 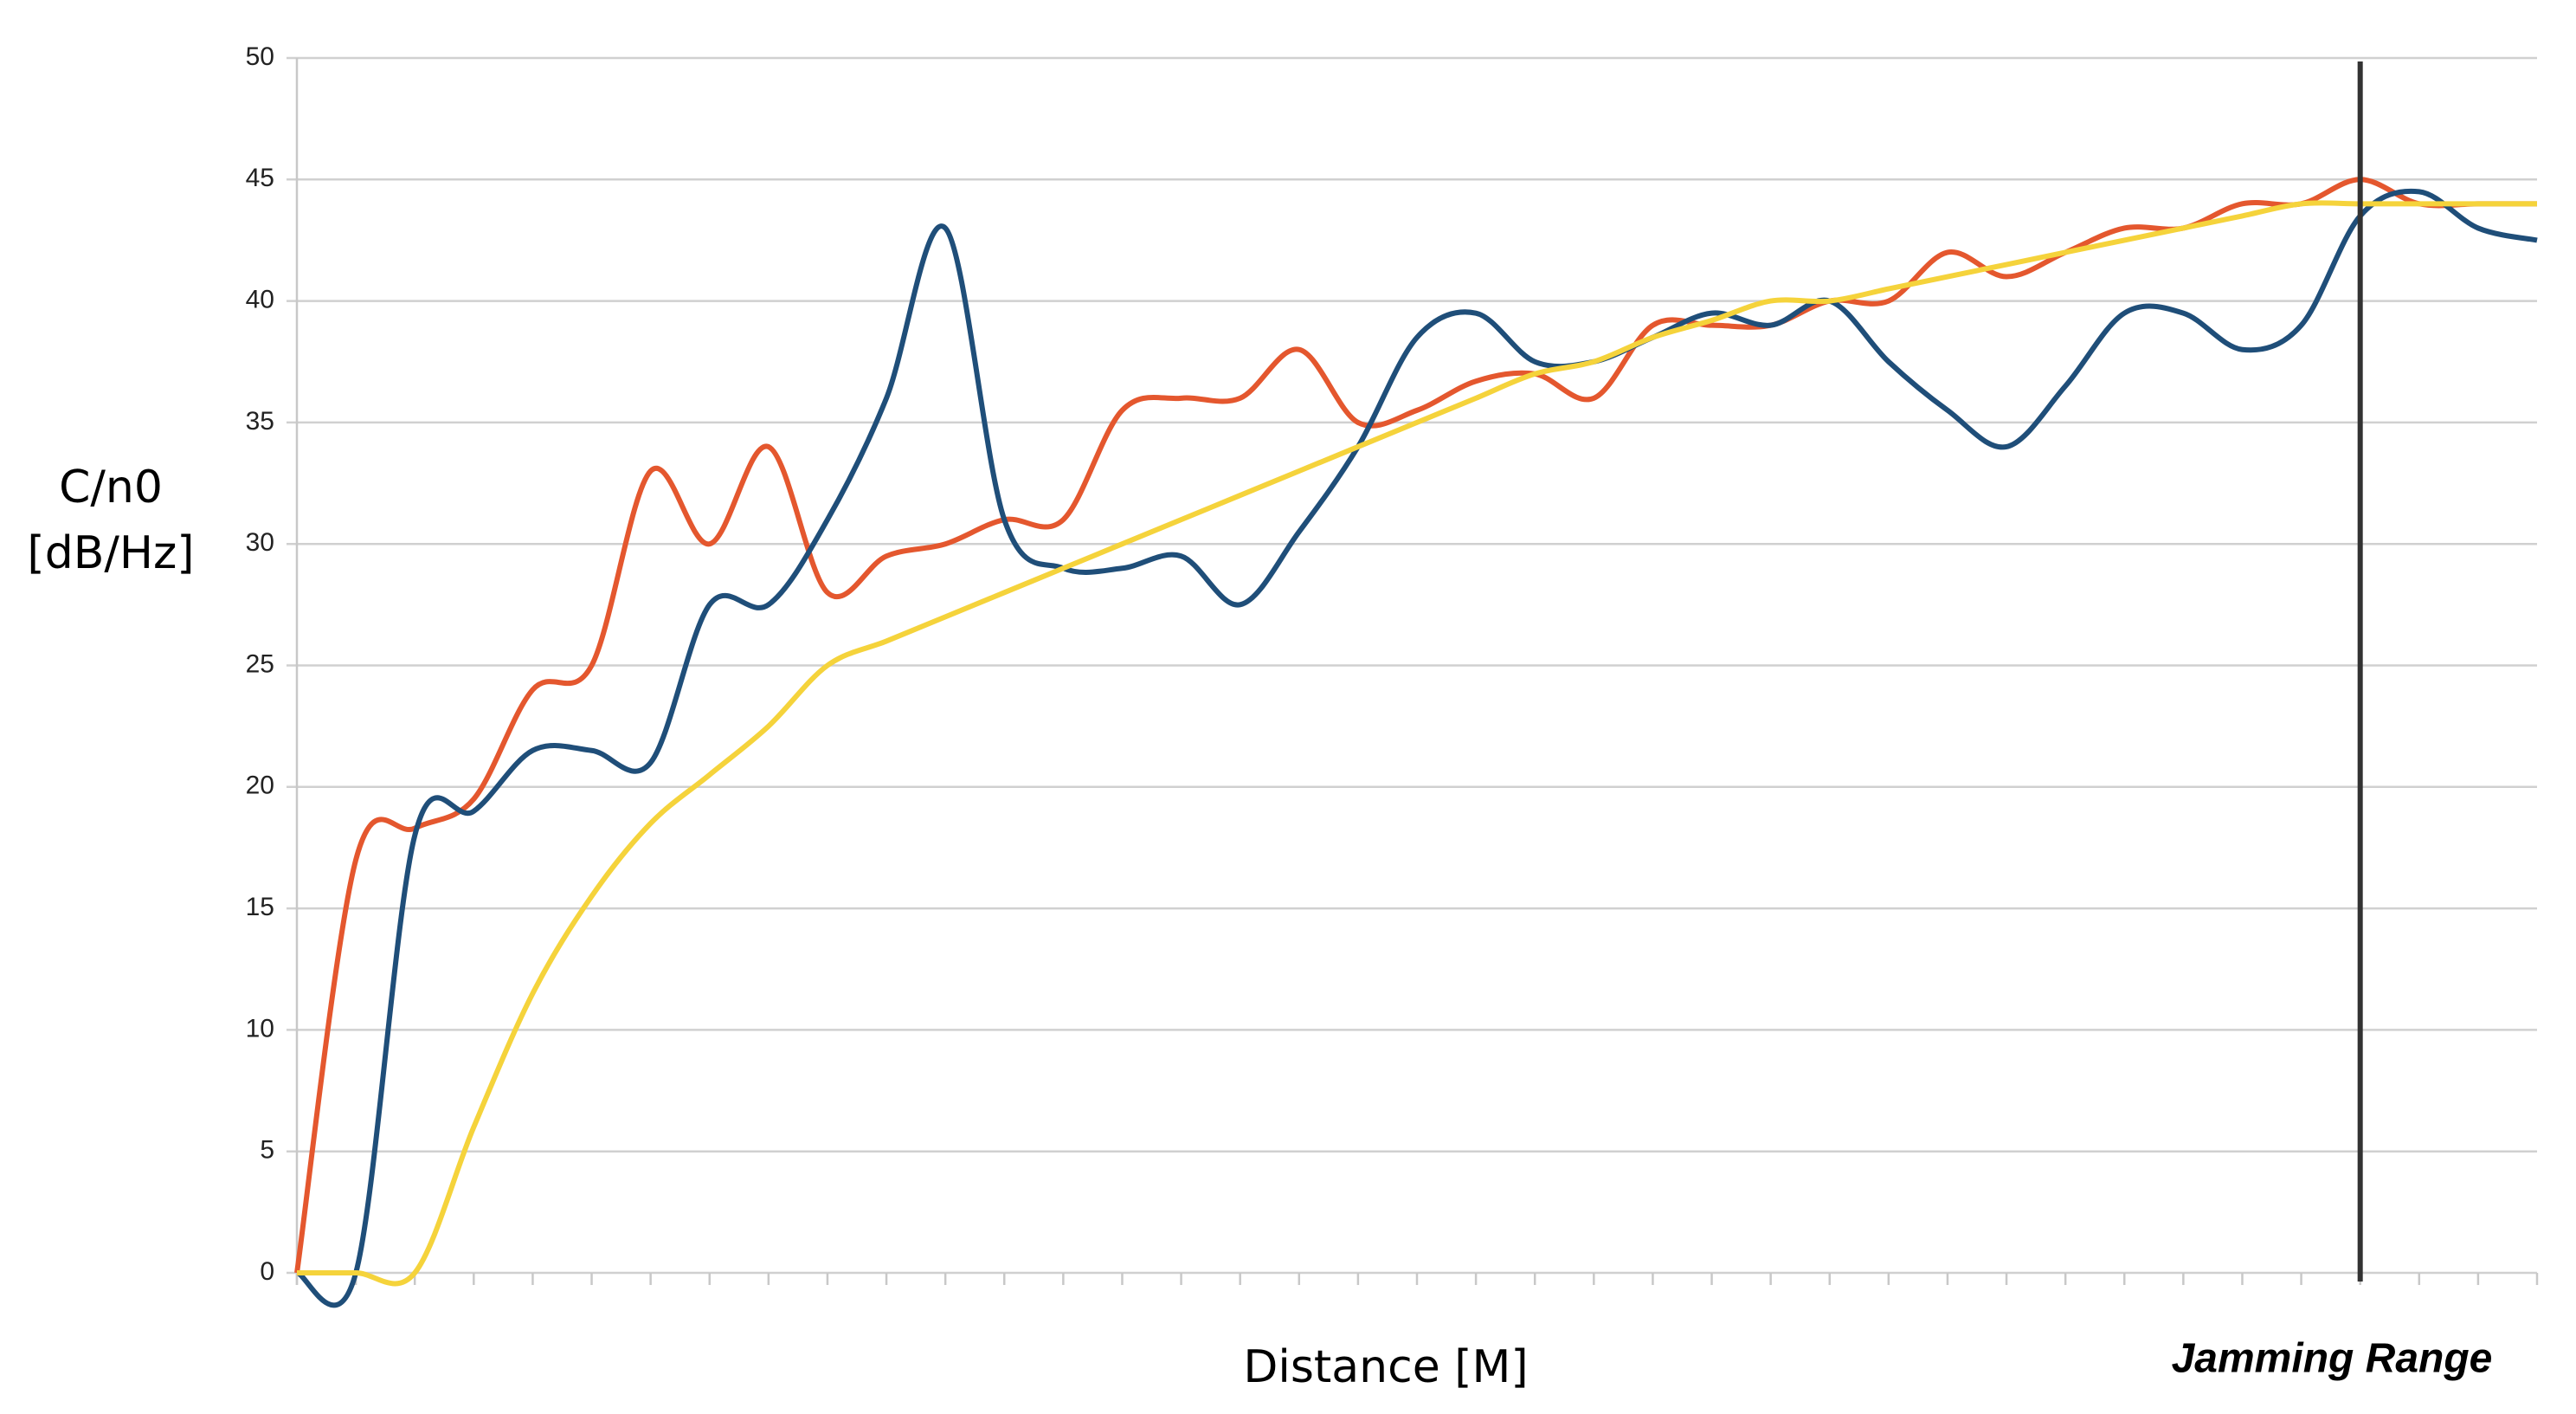 I want to click on y-axis-label: [dB/Hz], so click(x=110, y=553).